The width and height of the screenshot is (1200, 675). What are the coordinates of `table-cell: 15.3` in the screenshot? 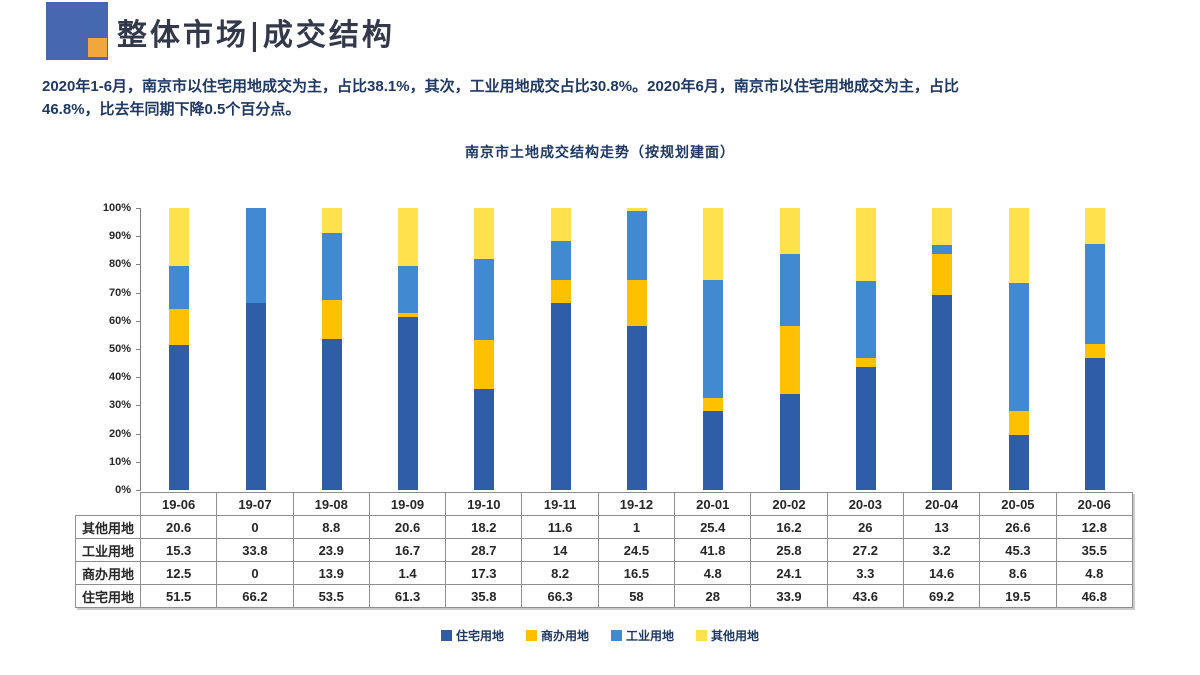 It's located at (178, 550).